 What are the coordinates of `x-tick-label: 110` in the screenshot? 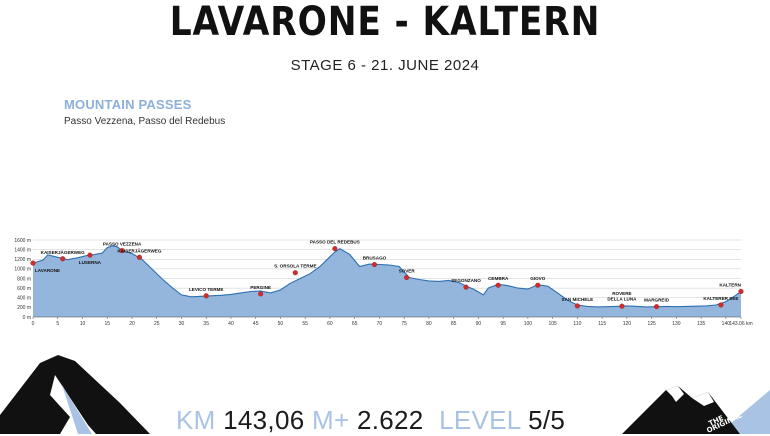 It's located at (577, 324).